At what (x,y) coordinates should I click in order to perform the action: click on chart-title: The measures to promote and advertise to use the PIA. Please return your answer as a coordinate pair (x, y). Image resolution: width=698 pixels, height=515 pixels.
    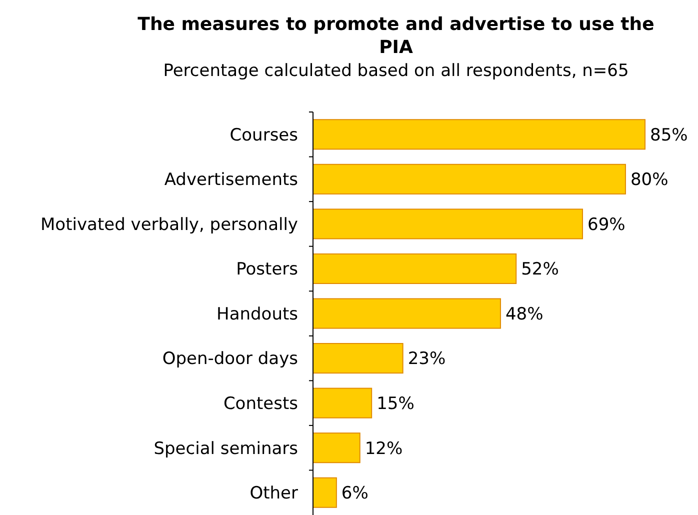
    Looking at the image, I should click on (396, 36).